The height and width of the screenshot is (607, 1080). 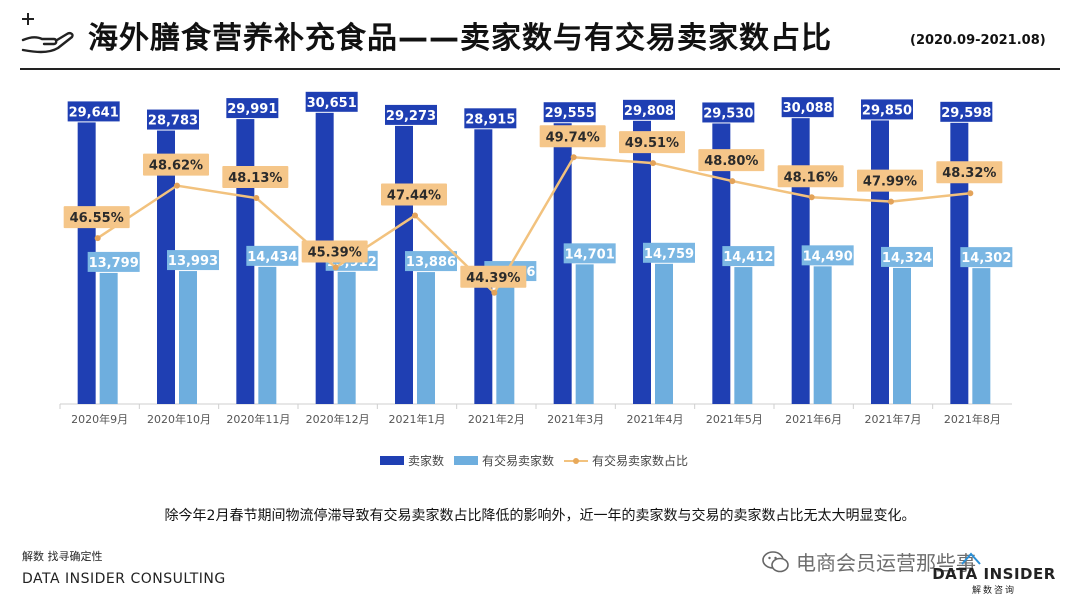 I want to click on legend-swatch-active-sellers, so click(x=466, y=460).